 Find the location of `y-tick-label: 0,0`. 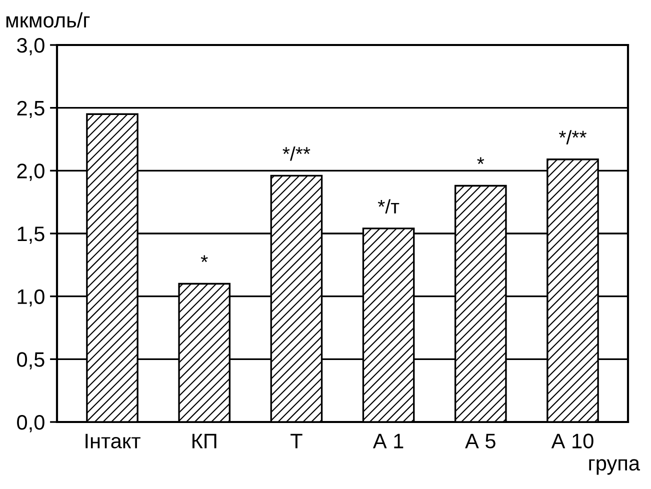

y-tick-label: 0,0 is located at coordinates (30, 423).